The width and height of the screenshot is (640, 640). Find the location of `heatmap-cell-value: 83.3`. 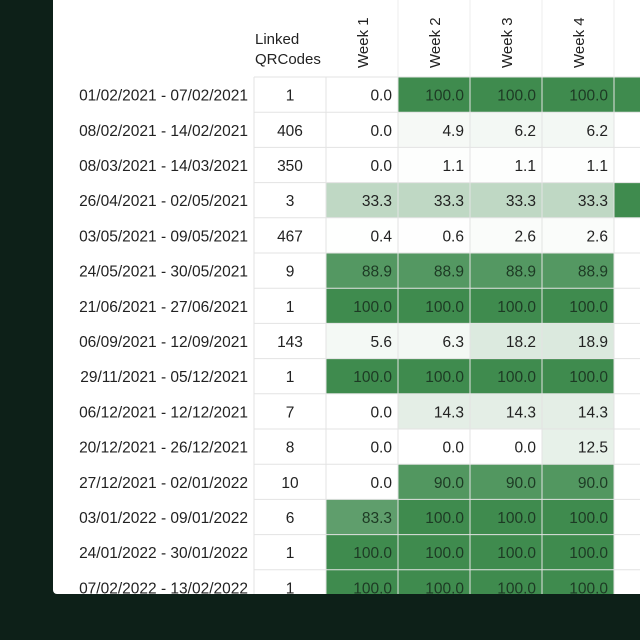

heatmap-cell-value: 83.3 is located at coordinates (377, 518).